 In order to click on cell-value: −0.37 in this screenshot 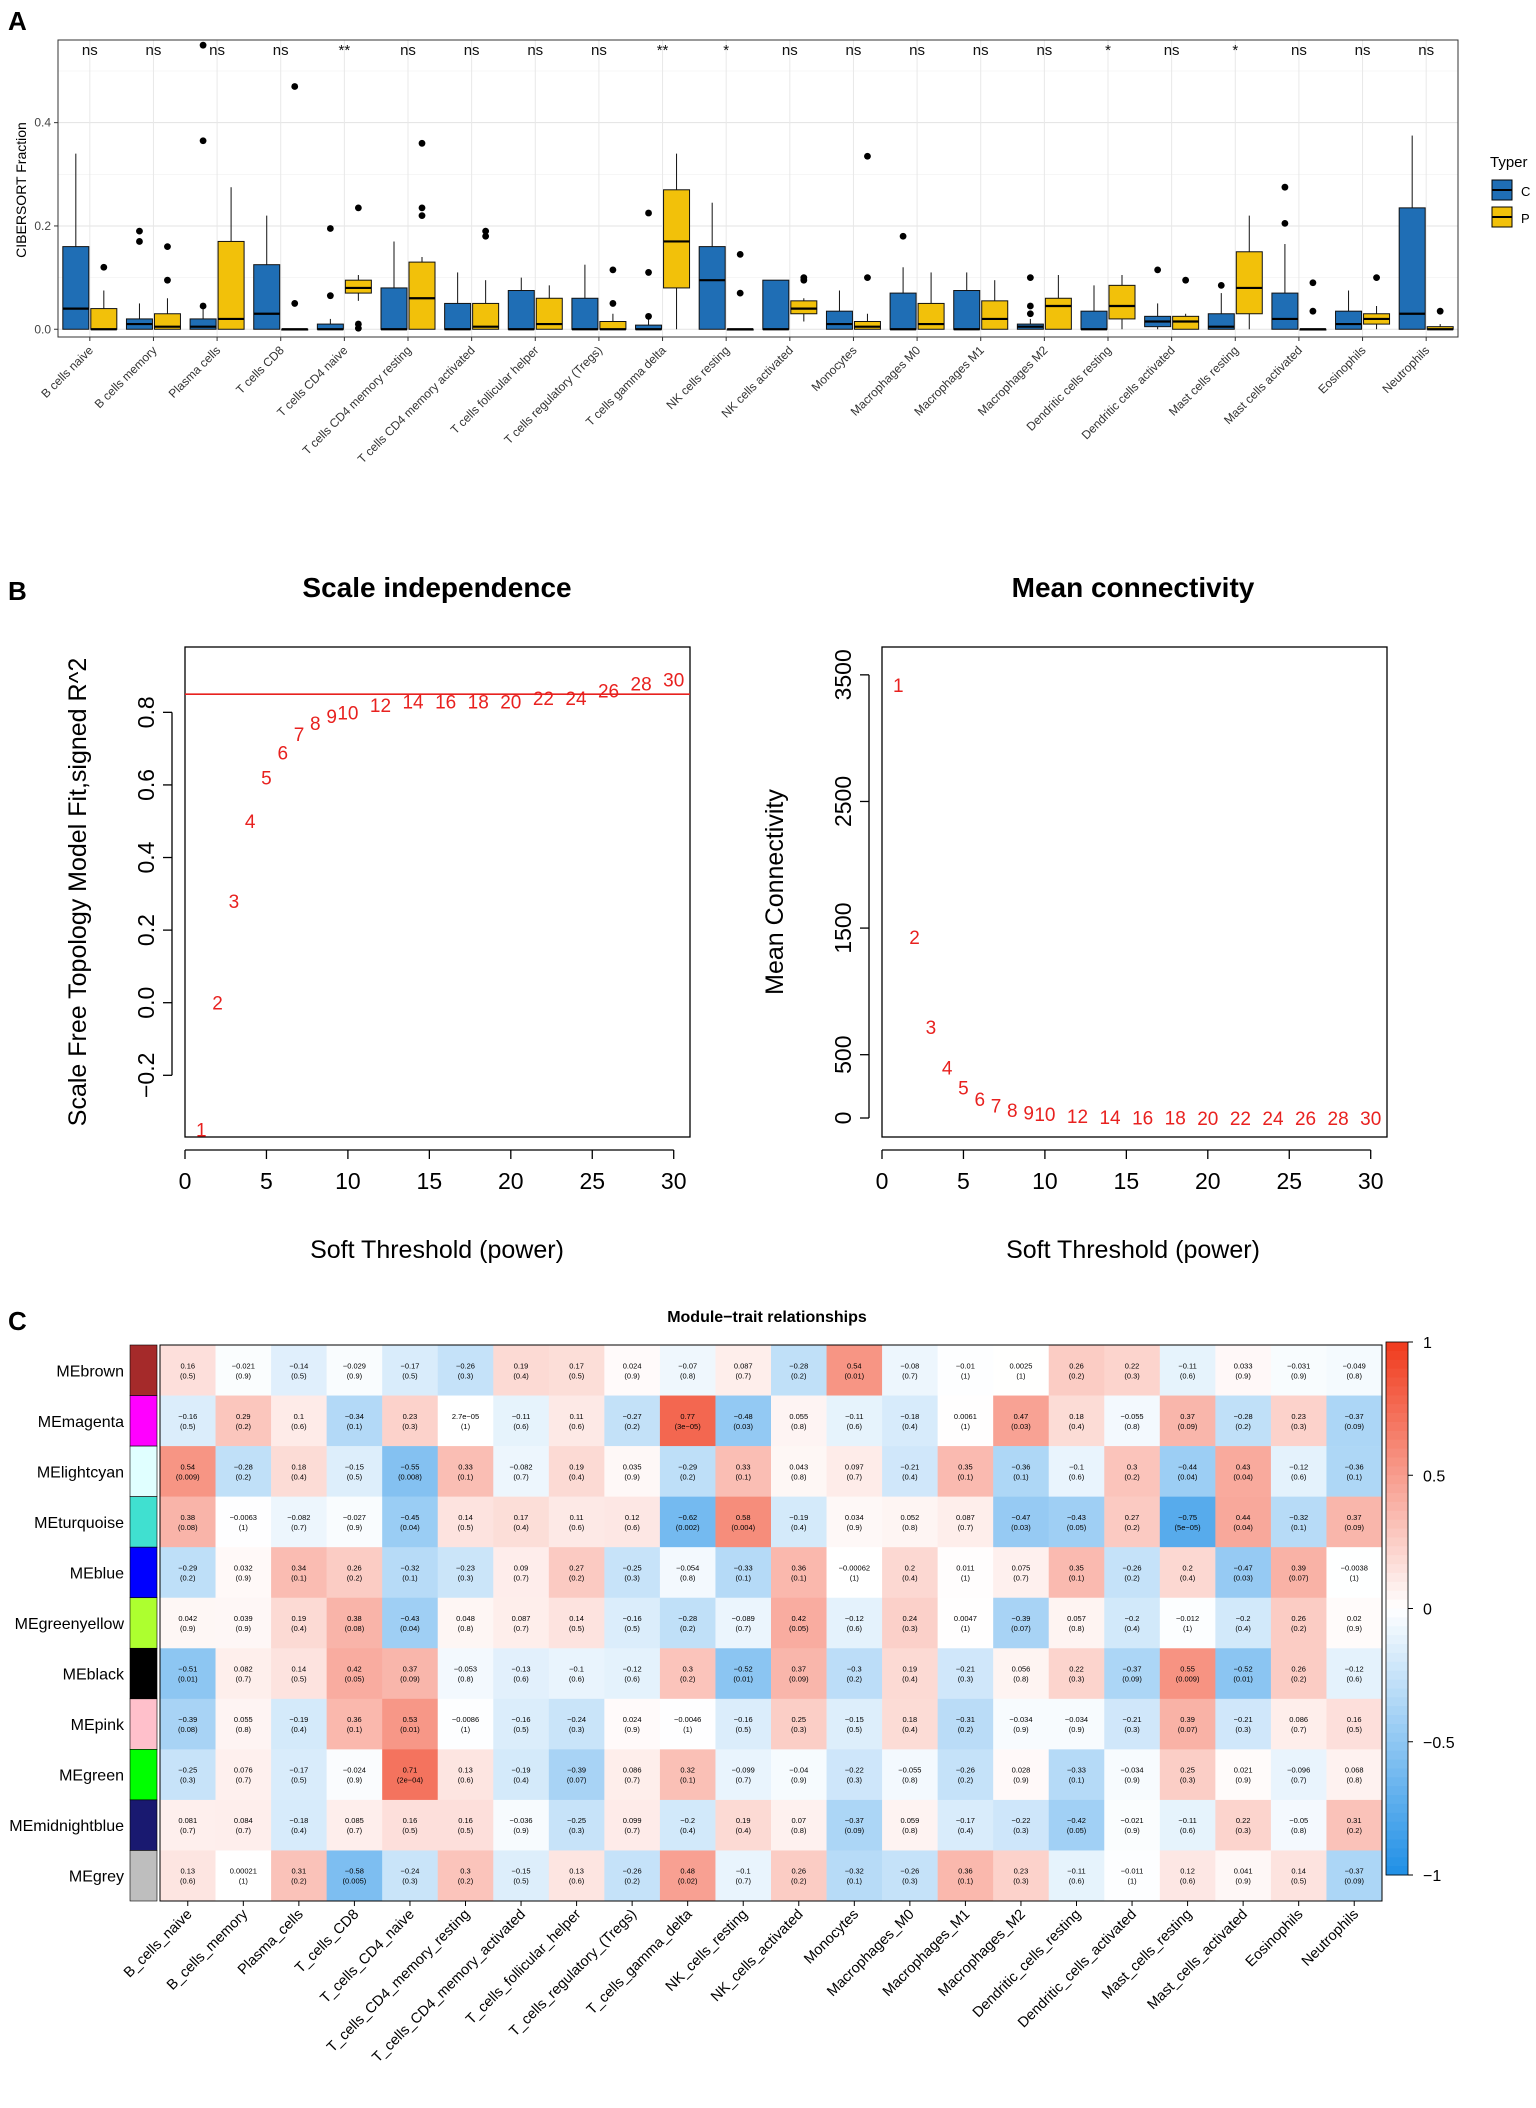, I will do `click(1354, 1871)`.